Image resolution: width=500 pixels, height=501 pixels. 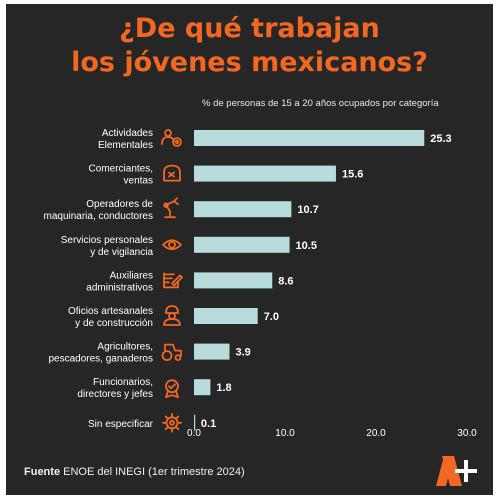 I want to click on category-label-line: Comerciantes,, so click(x=121, y=169).